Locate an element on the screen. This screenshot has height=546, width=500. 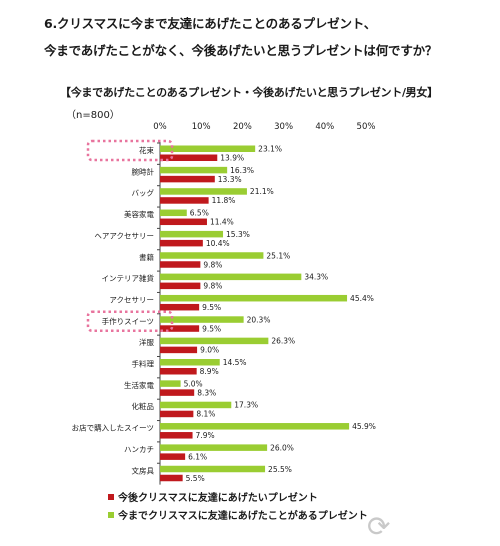
x-tick-label: 50% is located at coordinates (366, 127).